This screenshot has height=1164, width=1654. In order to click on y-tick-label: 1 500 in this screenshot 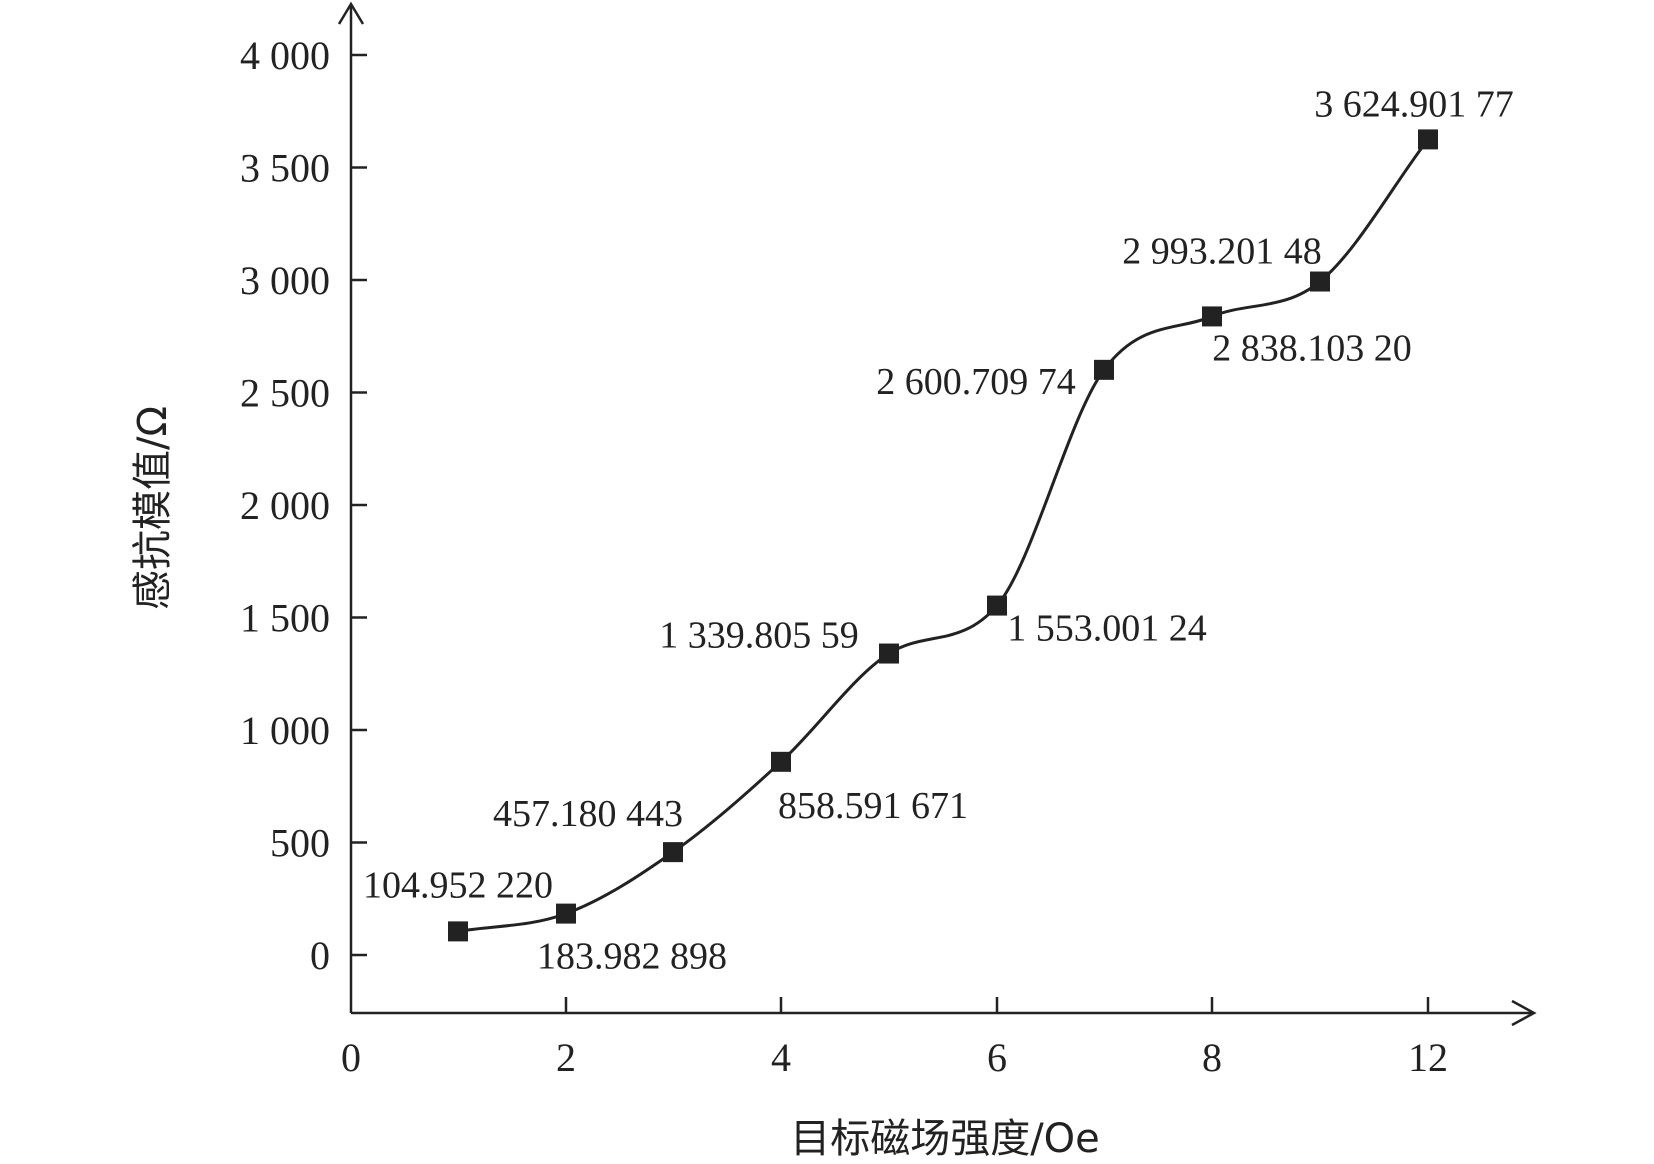, I will do `click(285, 618)`.